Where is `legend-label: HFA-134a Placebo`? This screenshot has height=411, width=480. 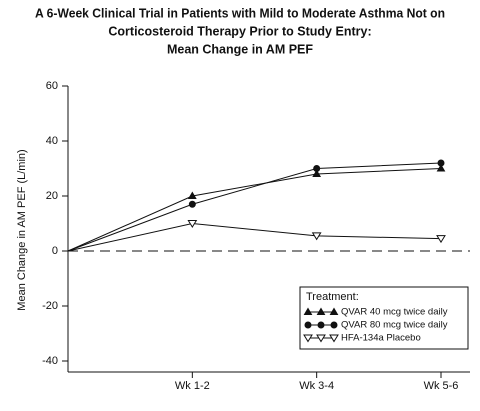 legend-label: HFA-134a Placebo is located at coordinates (381, 338).